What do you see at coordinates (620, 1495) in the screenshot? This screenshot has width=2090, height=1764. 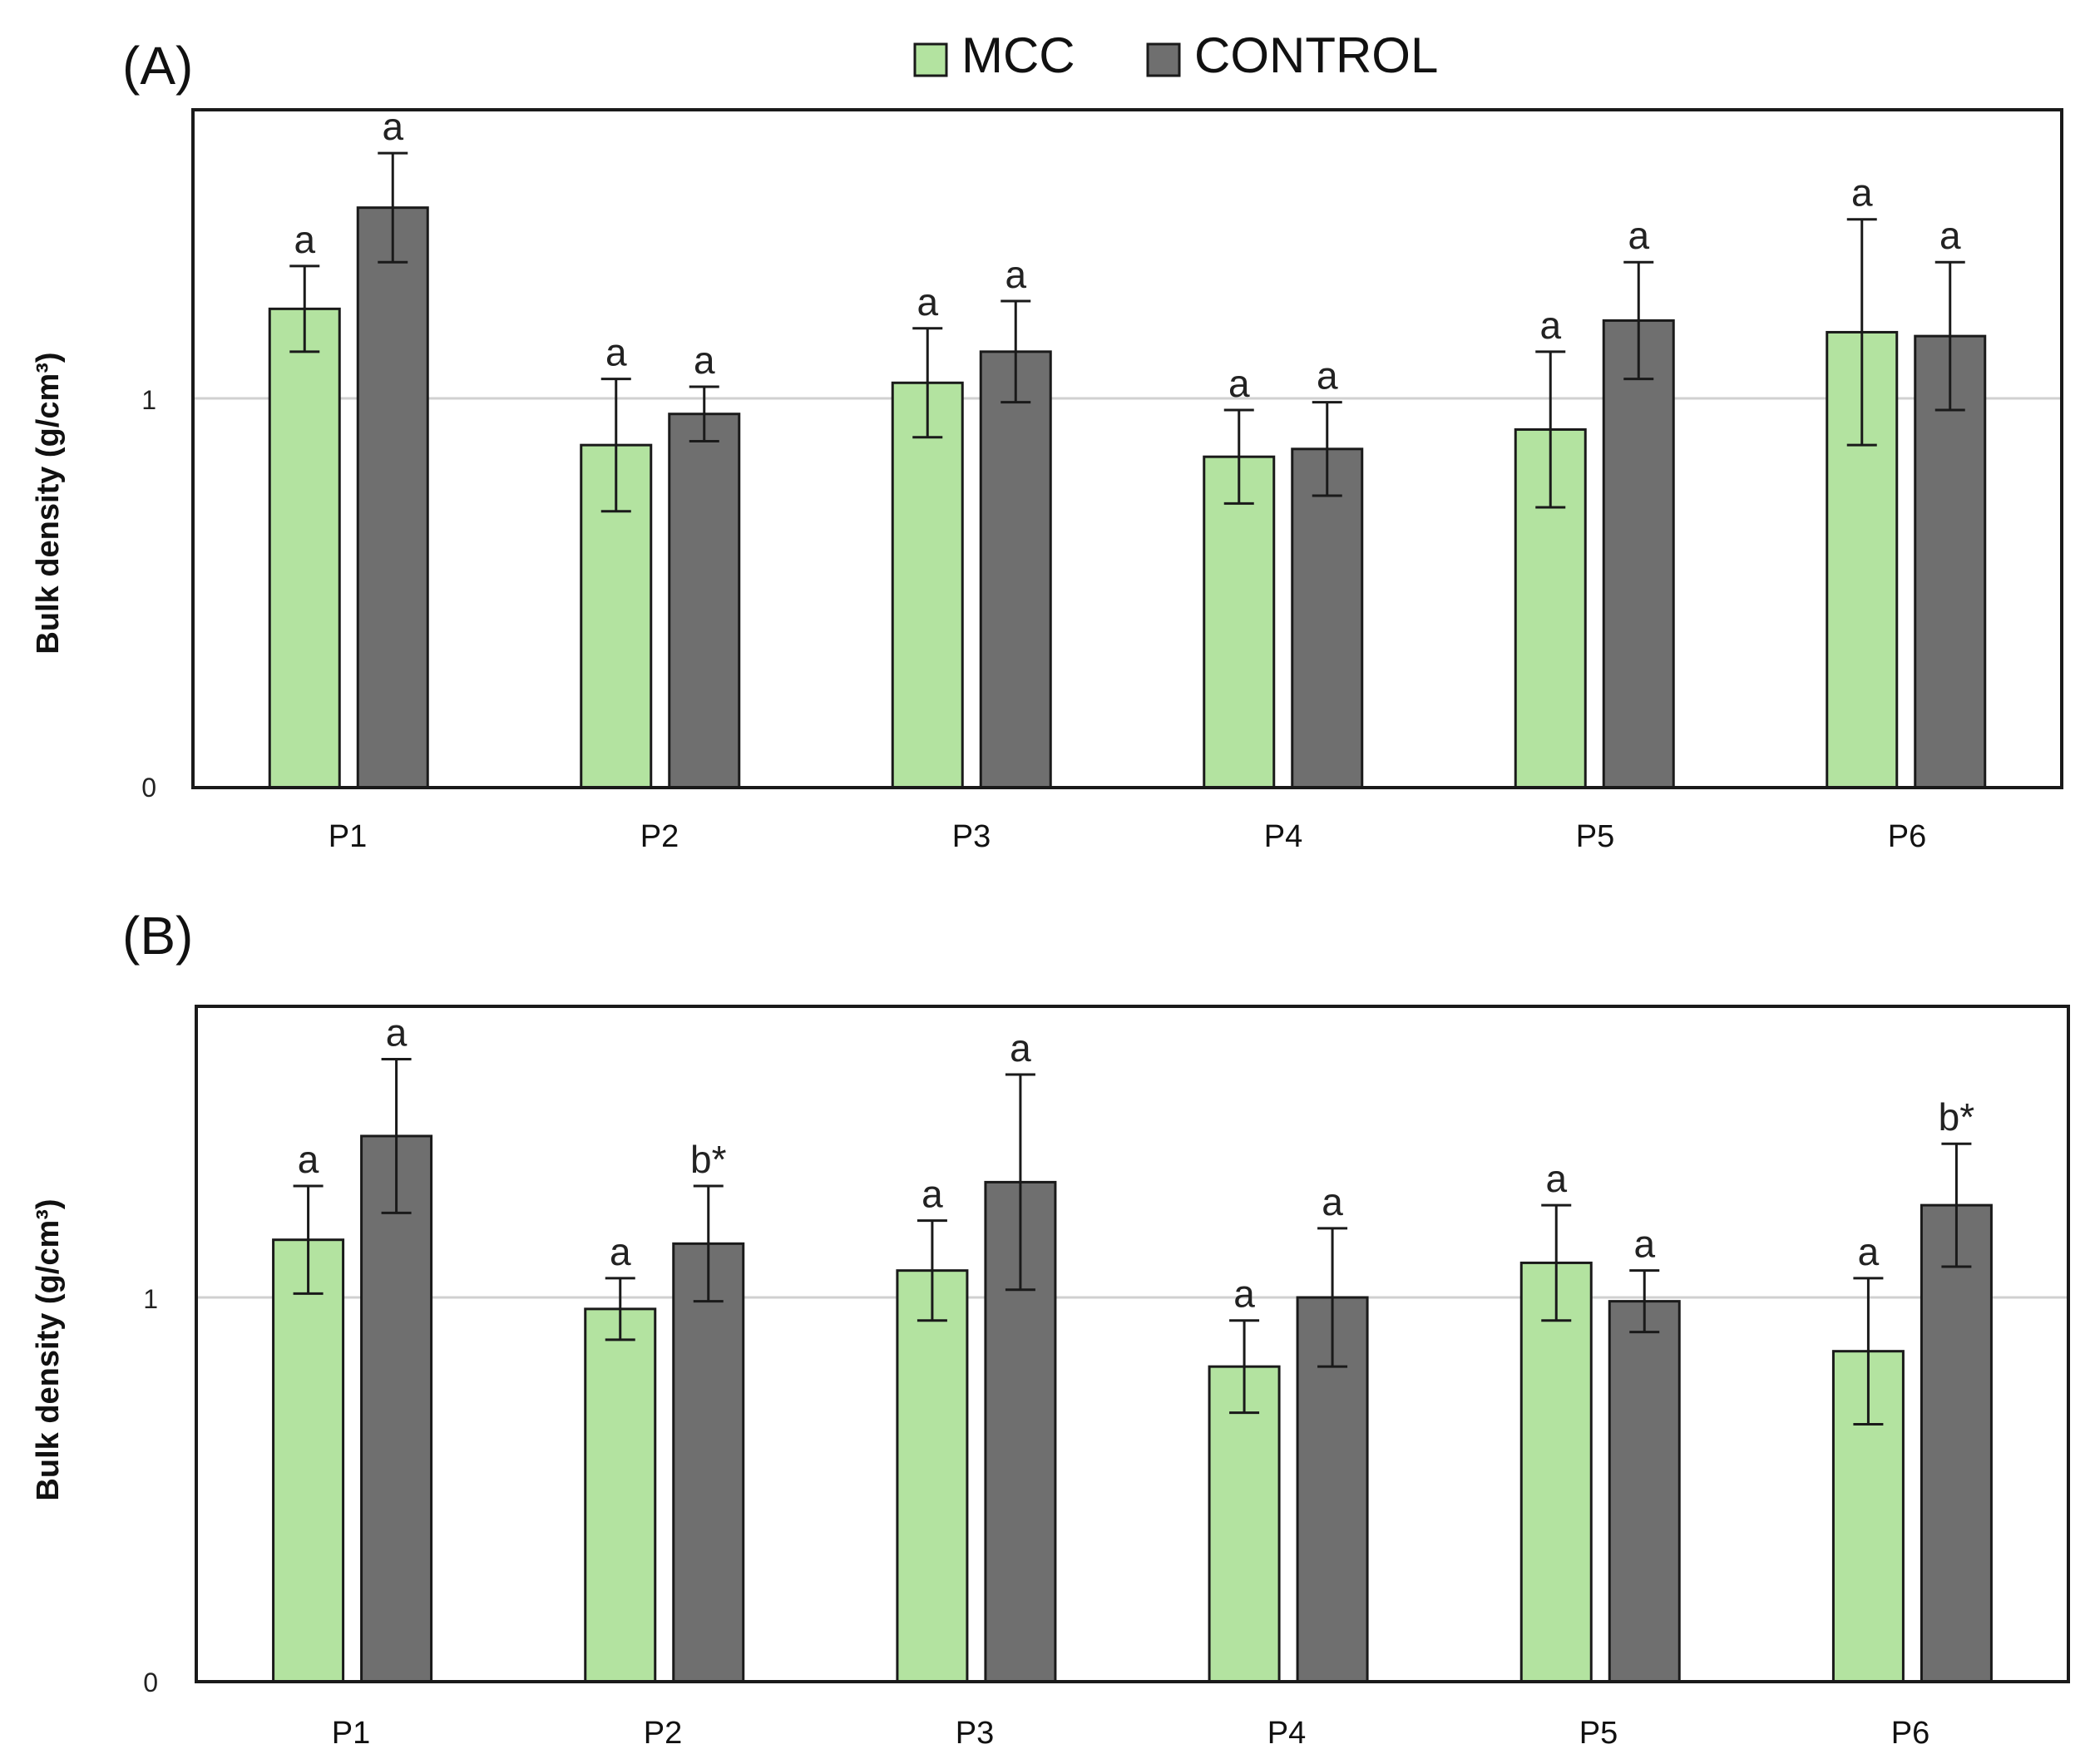 I see `panel-b-bar-mcc-p2` at bounding box center [620, 1495].